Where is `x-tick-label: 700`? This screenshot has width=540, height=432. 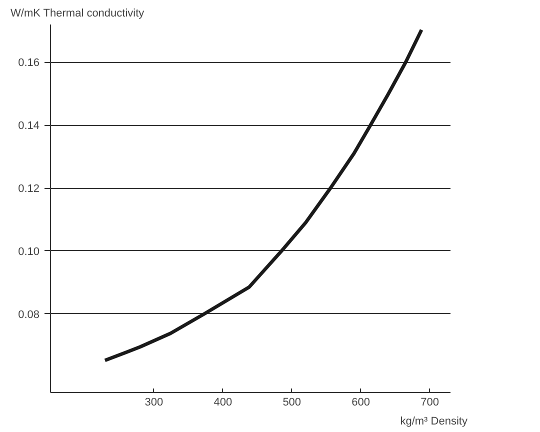
x-tick-label: 700 is located at coordinates (429, 402).